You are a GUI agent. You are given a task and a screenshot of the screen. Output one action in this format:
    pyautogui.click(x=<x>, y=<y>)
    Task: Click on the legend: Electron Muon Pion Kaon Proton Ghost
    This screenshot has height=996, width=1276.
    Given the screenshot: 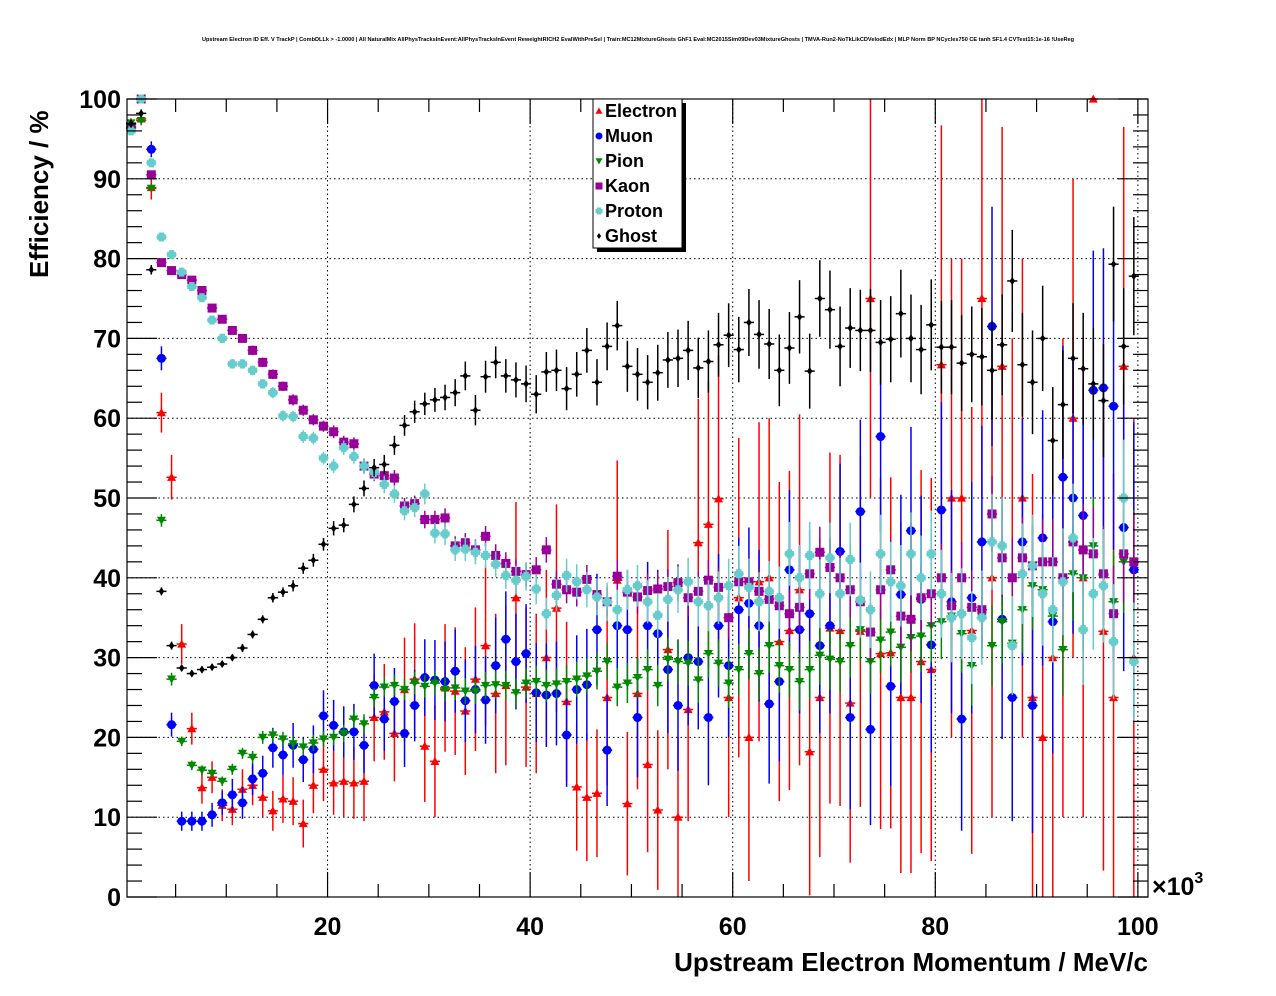 What is the action you would take?
    pyautogui.click(x=639, y=175)
    